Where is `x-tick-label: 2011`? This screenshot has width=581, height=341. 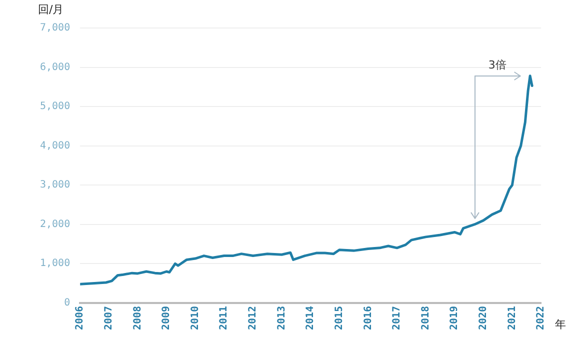
x-tick-label: 2011 is located at coordinates (224, 318).